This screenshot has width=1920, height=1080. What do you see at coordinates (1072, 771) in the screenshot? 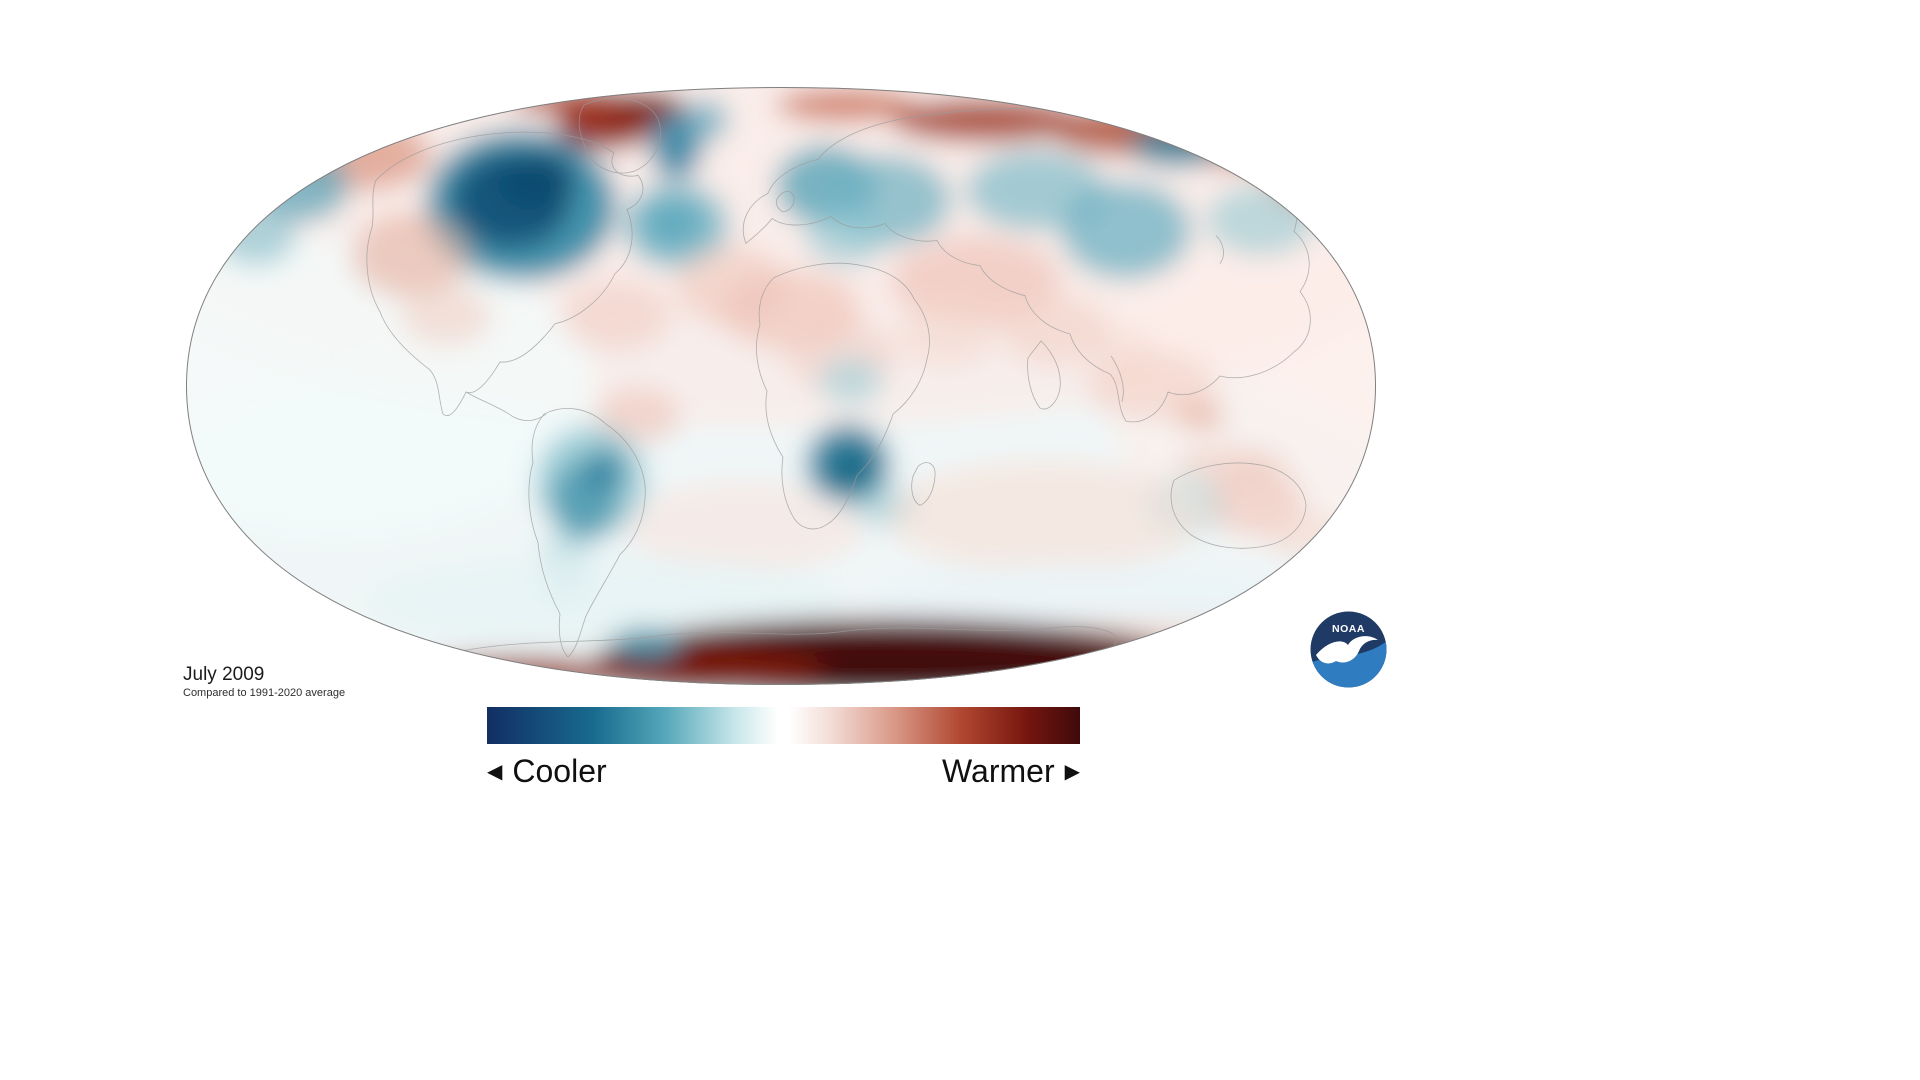
I see `warmer-arrow-icon: ▶` at bounding box center [1072, 771].